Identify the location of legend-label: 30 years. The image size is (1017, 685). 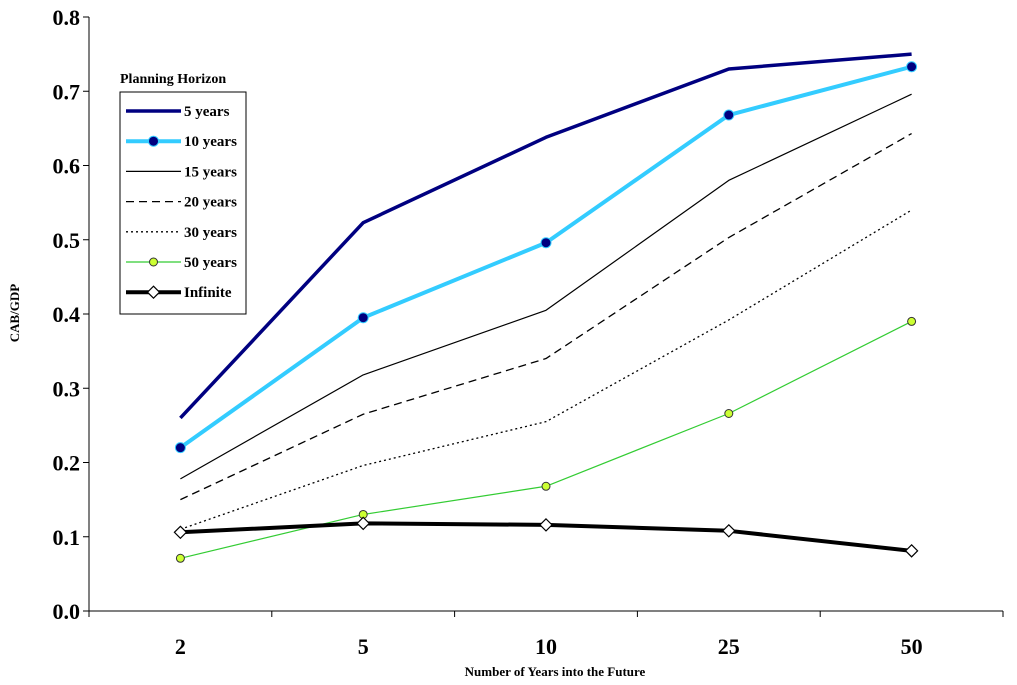
(210, 233).